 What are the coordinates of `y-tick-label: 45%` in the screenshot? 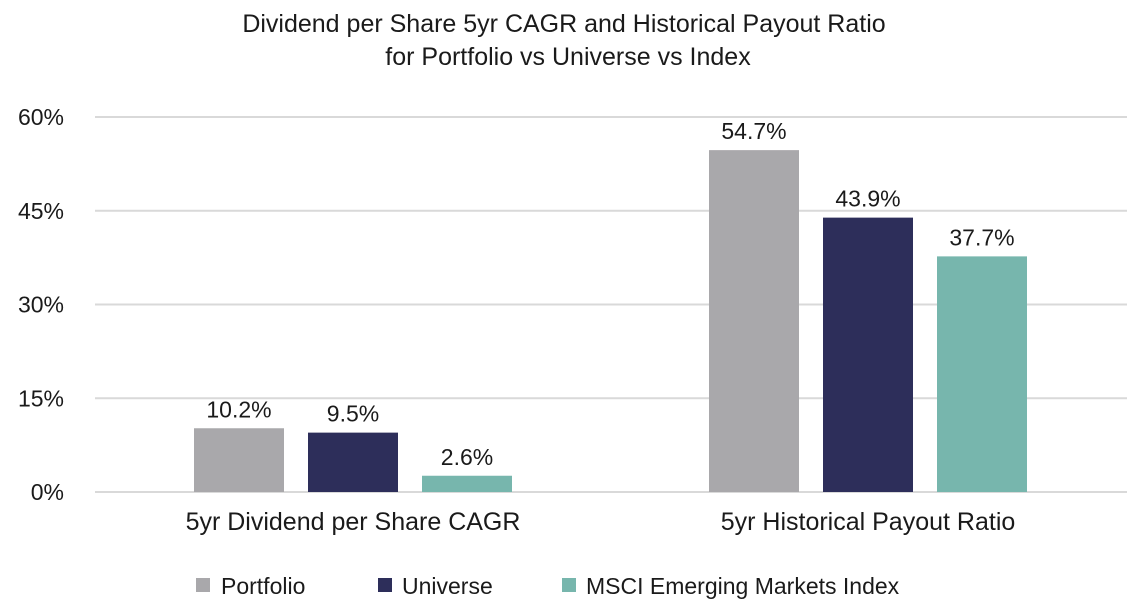 It's located at (41, 211).